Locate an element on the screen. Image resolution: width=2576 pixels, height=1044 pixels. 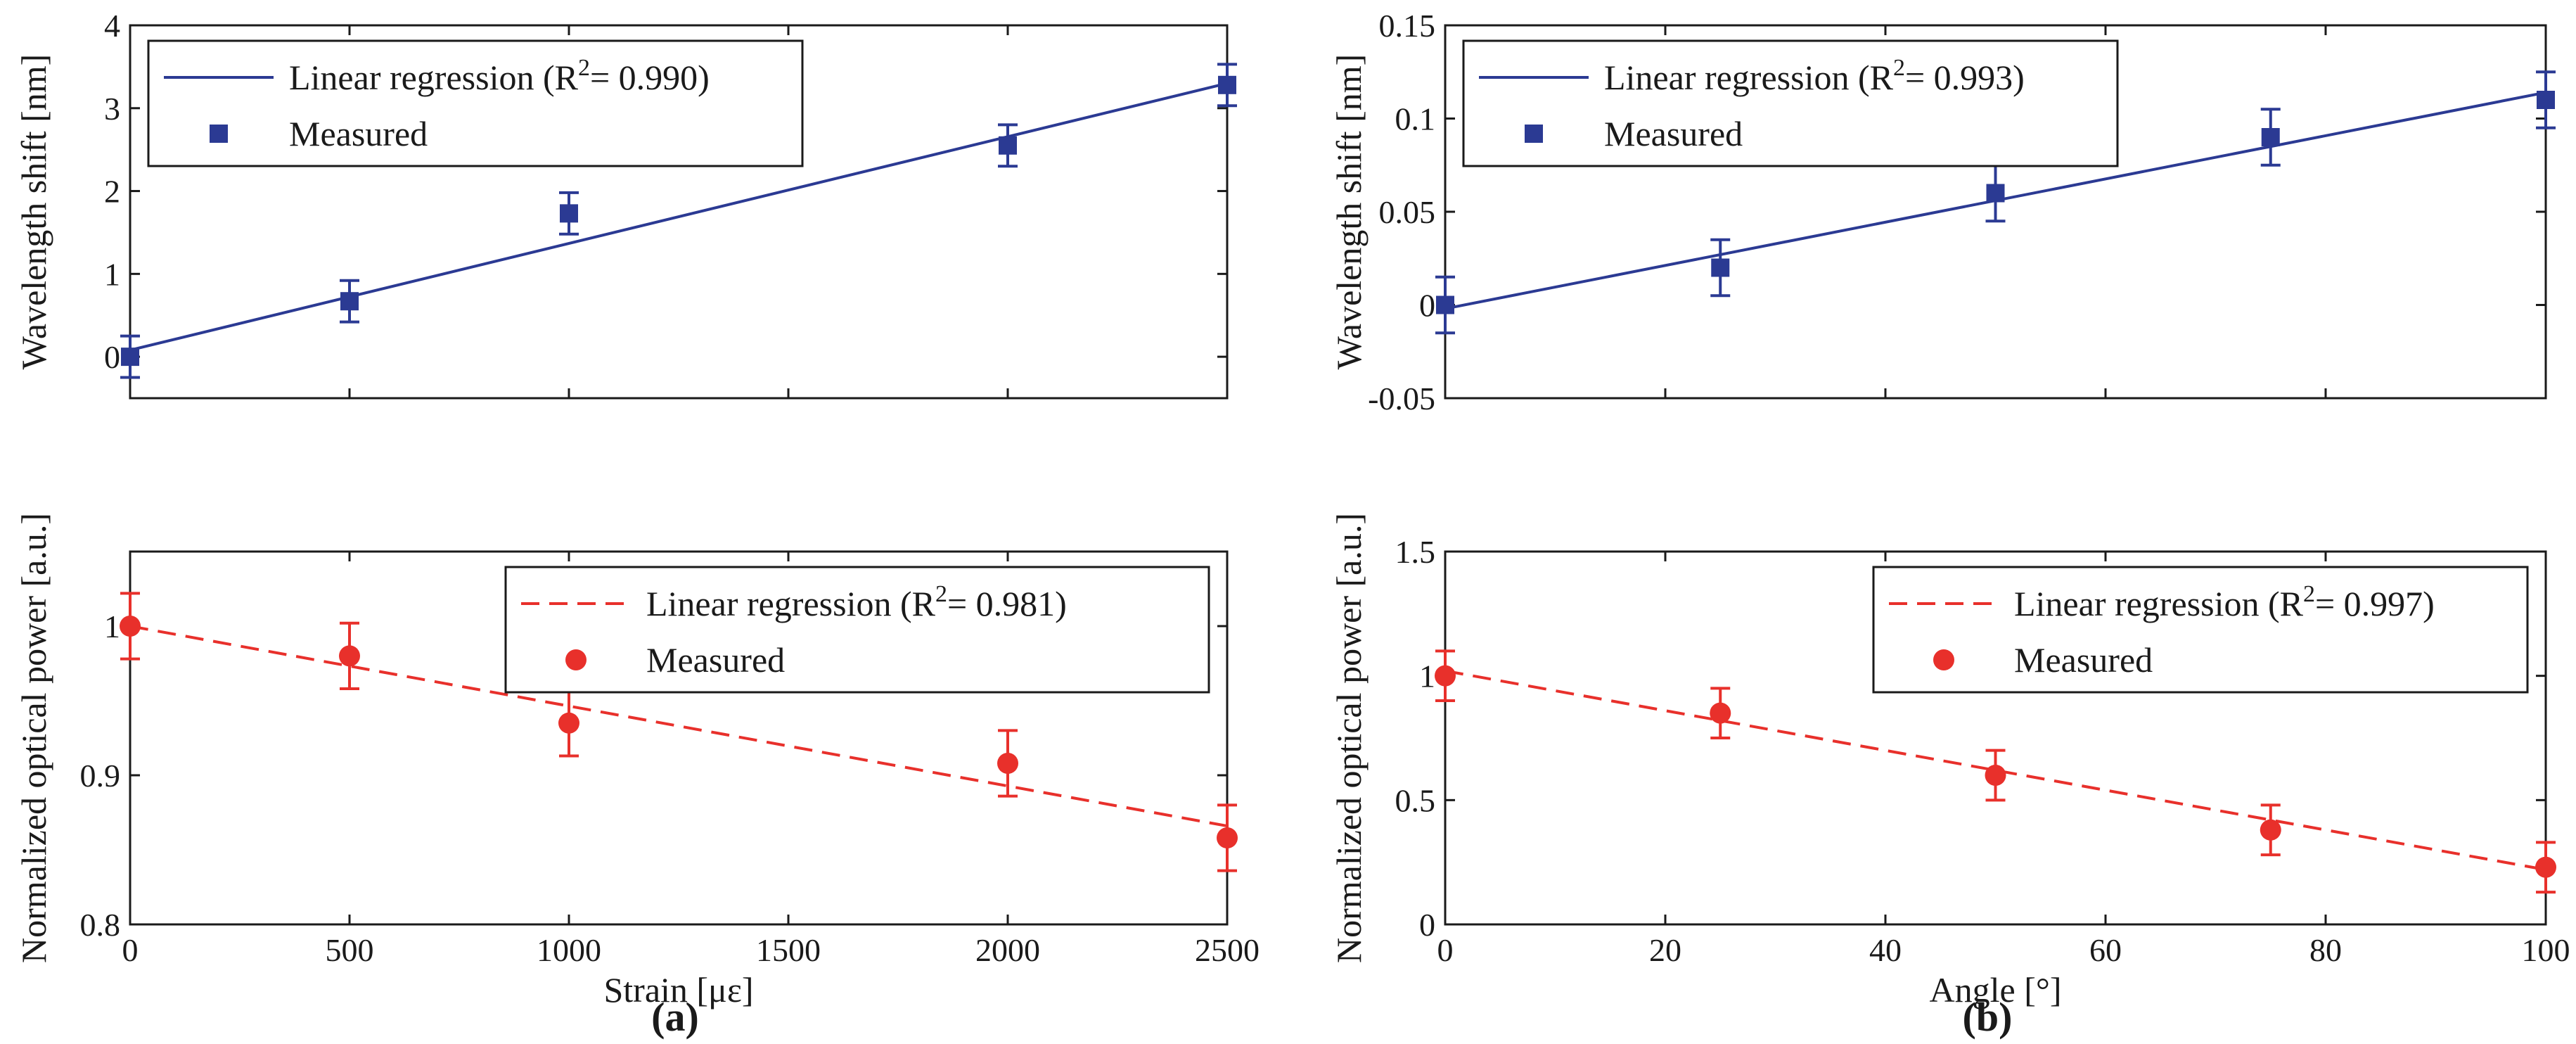
y-tick-label: 0.15 is located at coordinates (1407, 26).